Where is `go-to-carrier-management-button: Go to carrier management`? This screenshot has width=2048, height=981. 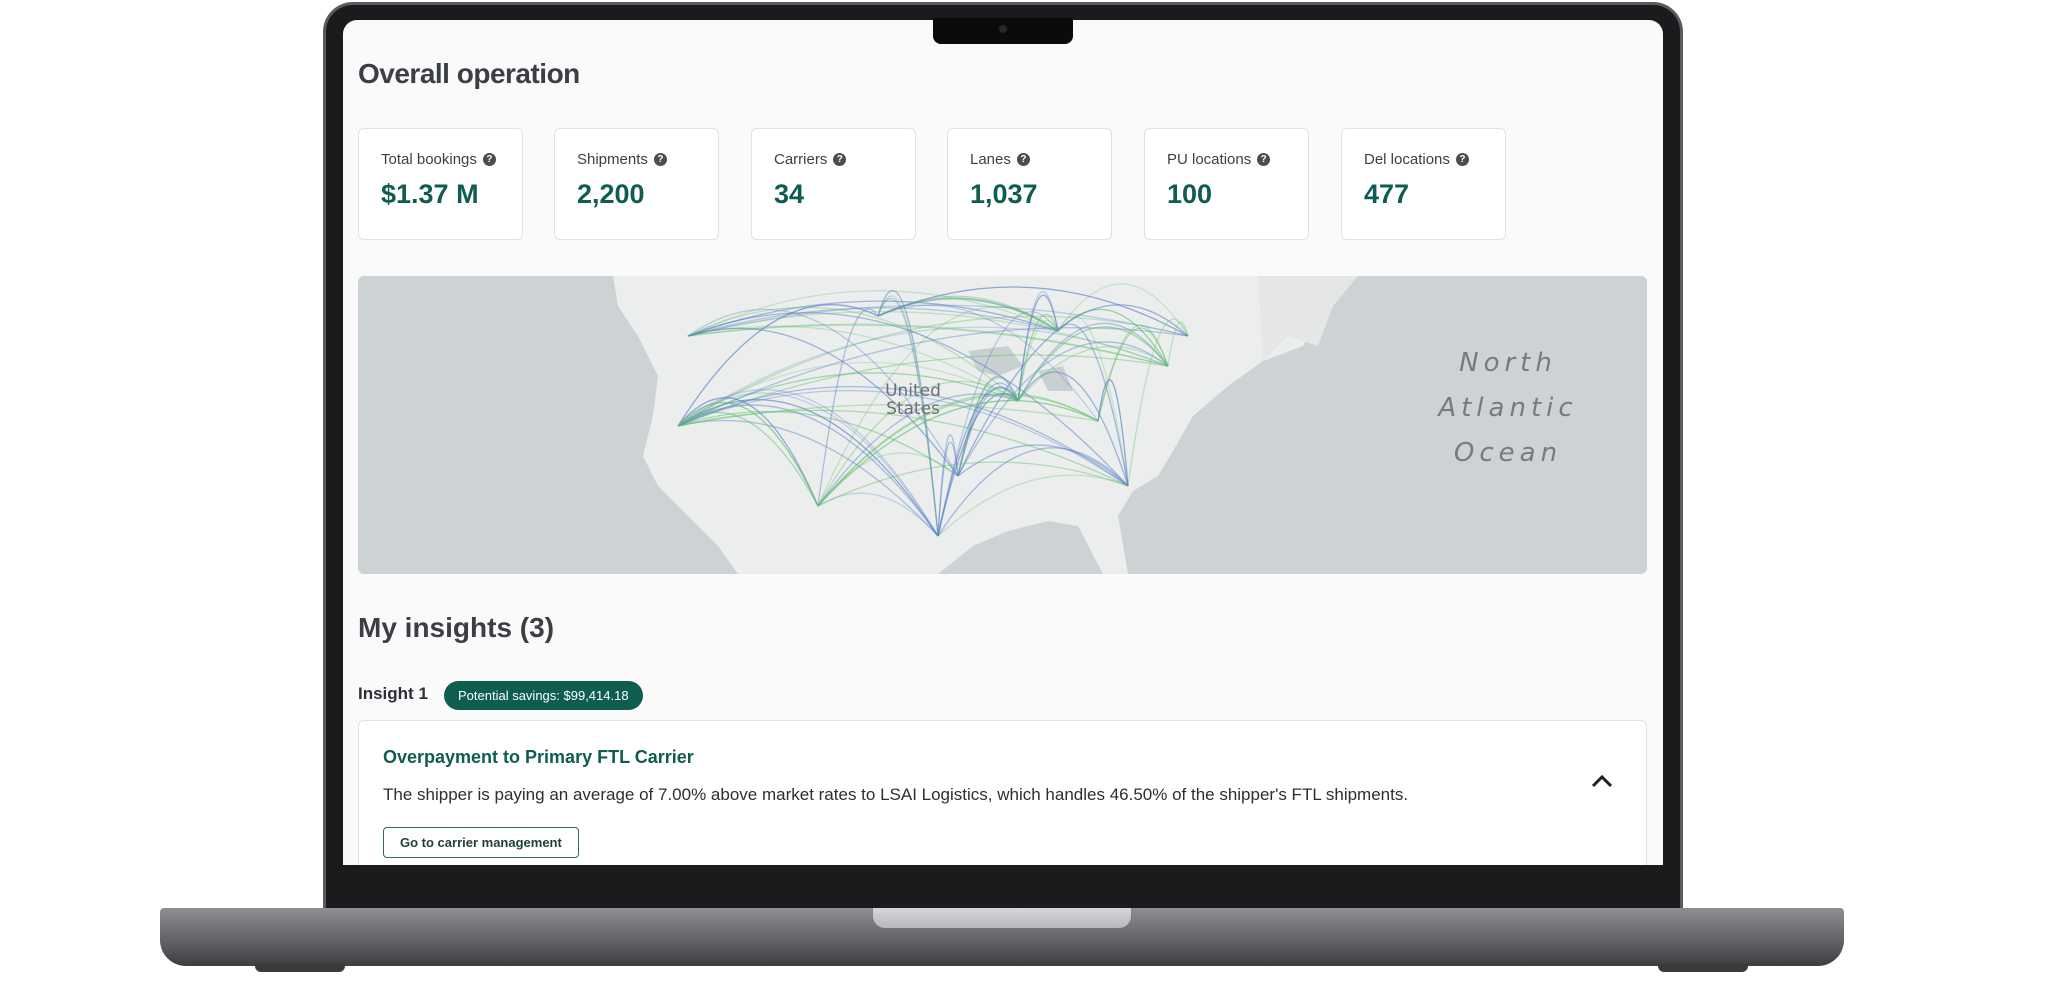 go-to-carrier-management-button: Go to carrier management is located at coordinates (481, 842).